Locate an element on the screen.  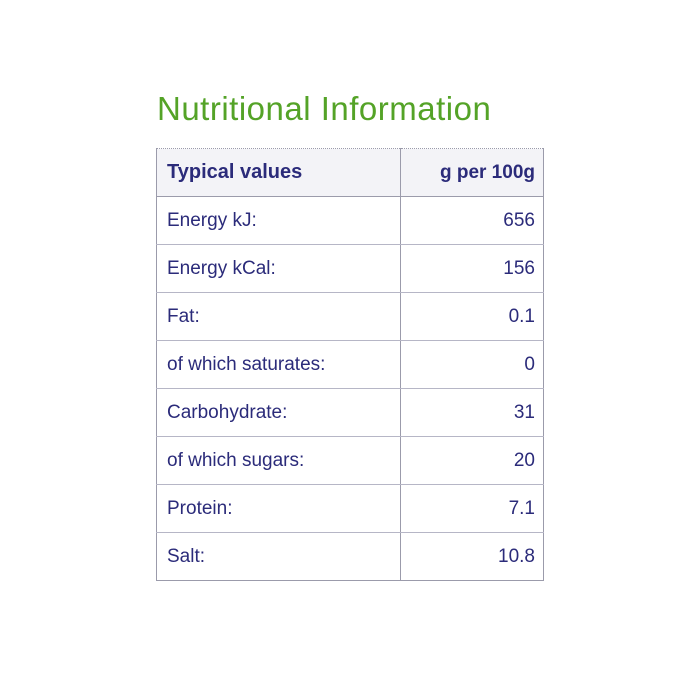
header-g-per-100g: g per 100g is located at coordinates (472, 172).